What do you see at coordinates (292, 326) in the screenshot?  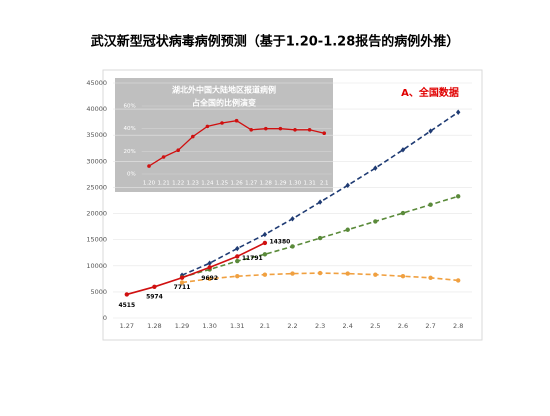 I see `x-tick-label: 2.2` at bounding box center [292, 326].